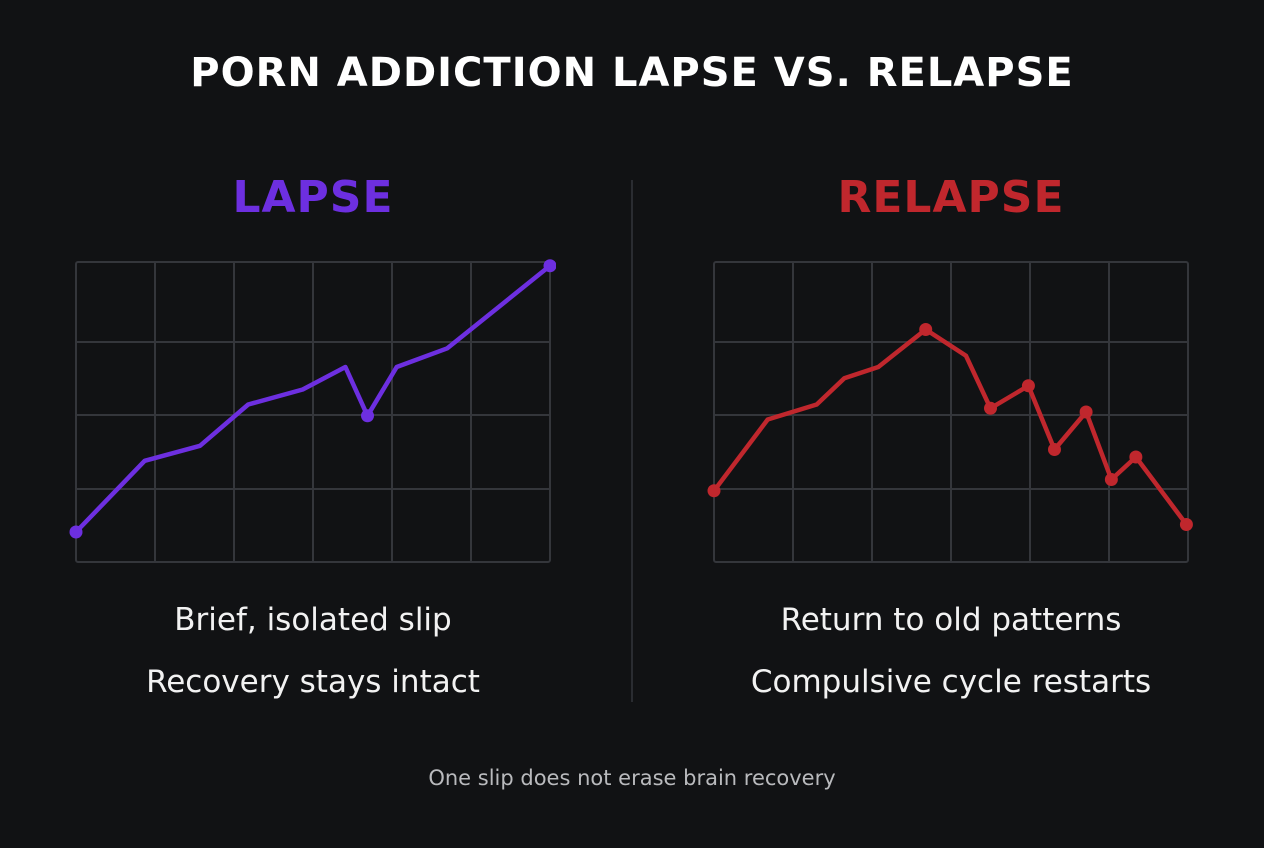 This screenshot has width=1264, height=848. I want to click on lapse-chart, so click(312, 411).